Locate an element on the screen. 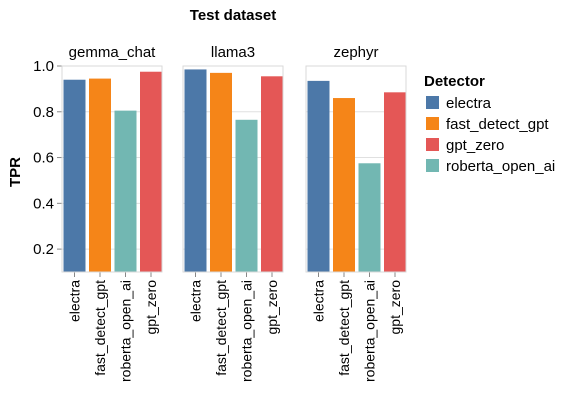 The image size is (583, 417). bar-zephyr-electra is located at coordinates (318, 176).